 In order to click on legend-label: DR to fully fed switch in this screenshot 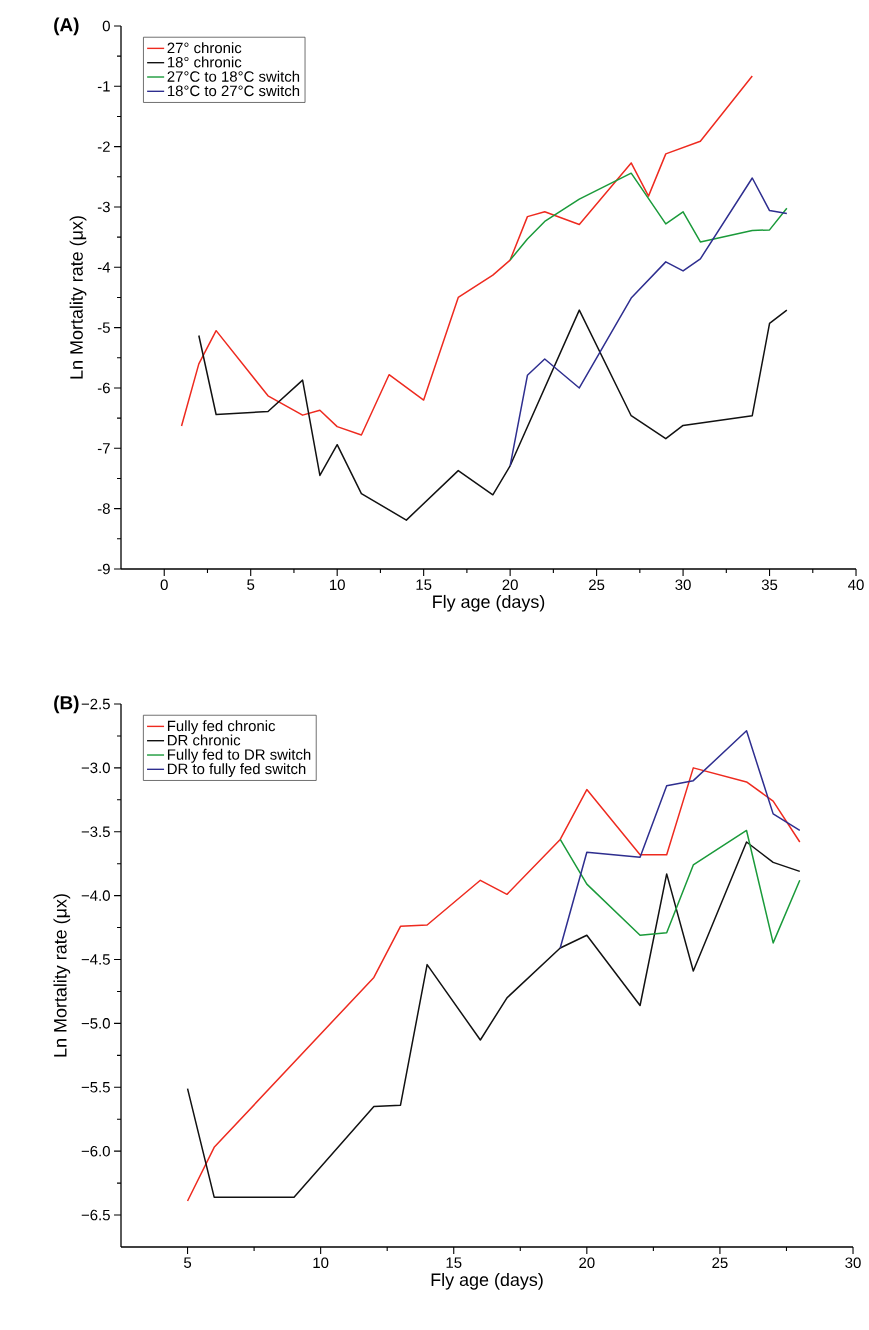, I will do `click(236, 770)`.